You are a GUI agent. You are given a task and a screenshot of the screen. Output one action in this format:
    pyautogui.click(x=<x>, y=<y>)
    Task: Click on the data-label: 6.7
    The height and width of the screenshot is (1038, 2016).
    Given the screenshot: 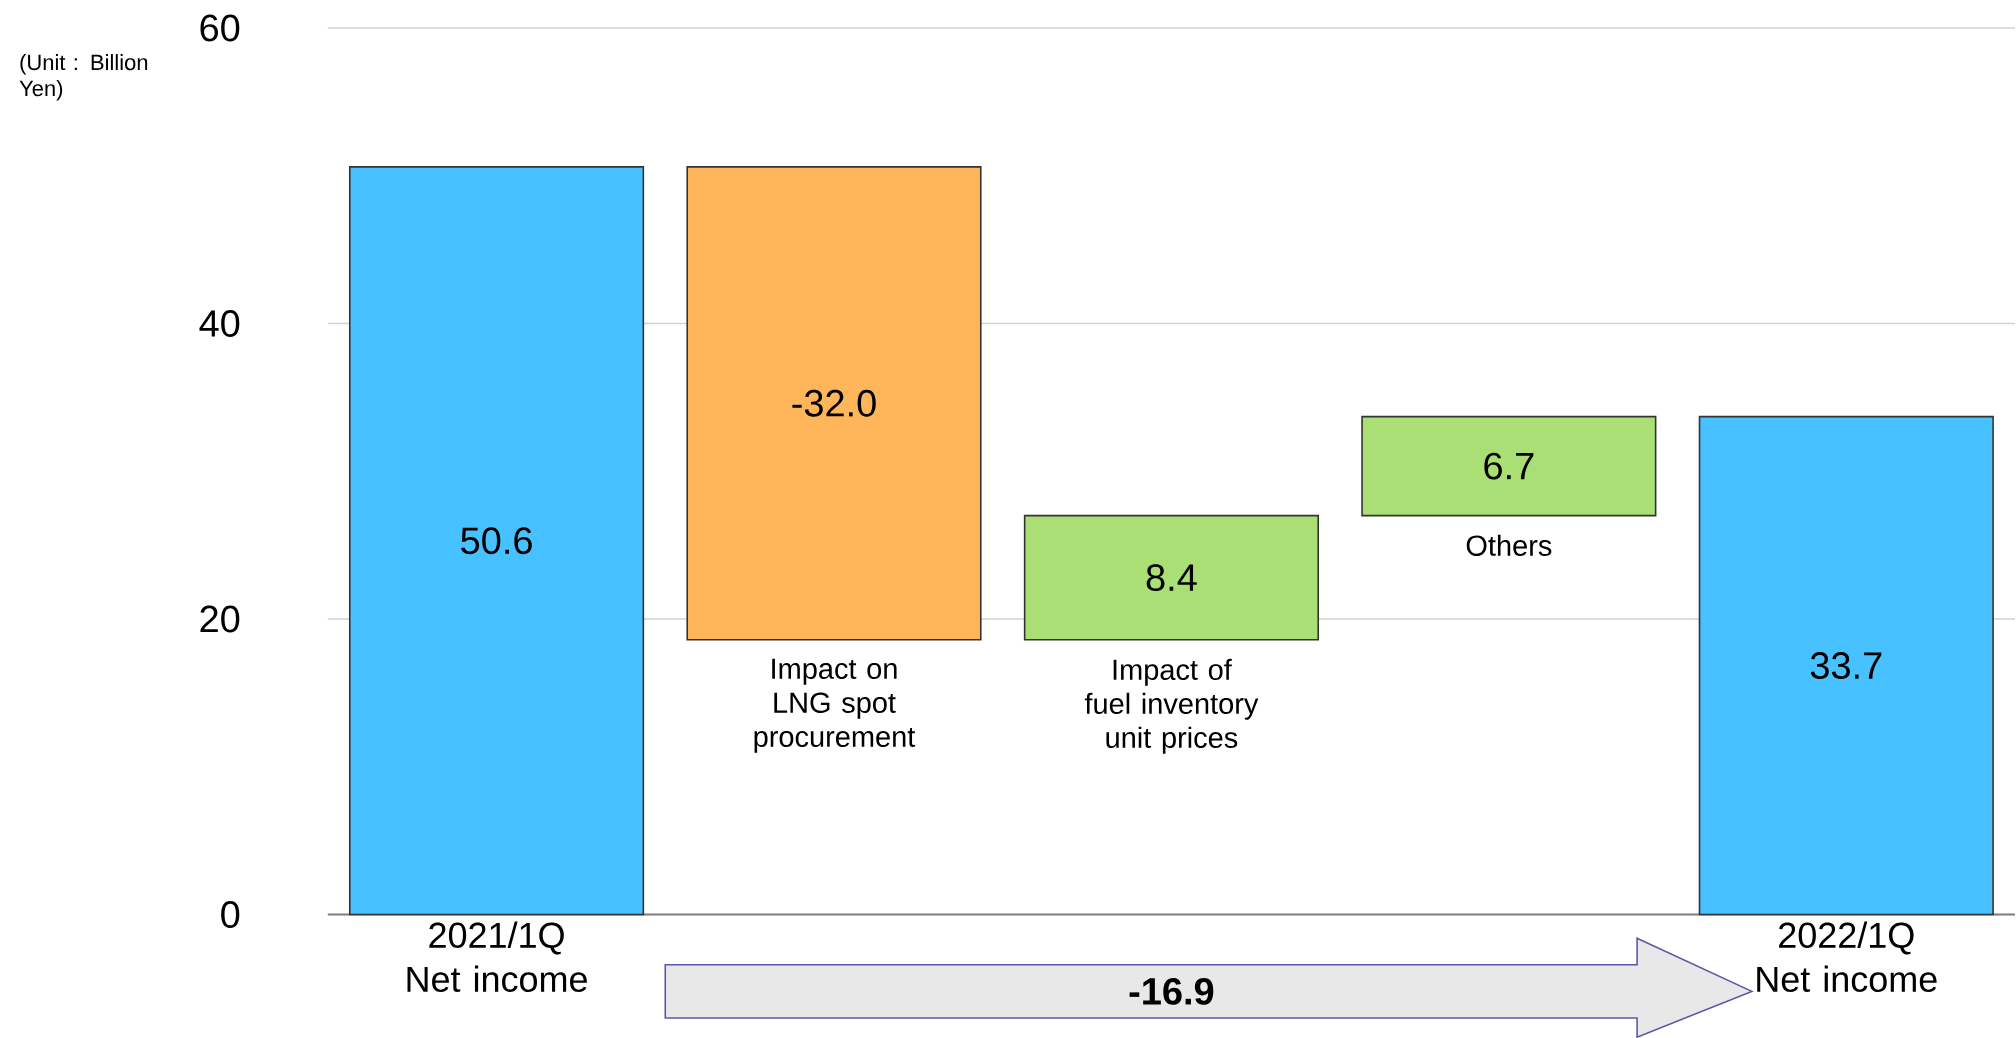 What is the action you would take?
    pyautogui.click(x=1509, y=466)
    